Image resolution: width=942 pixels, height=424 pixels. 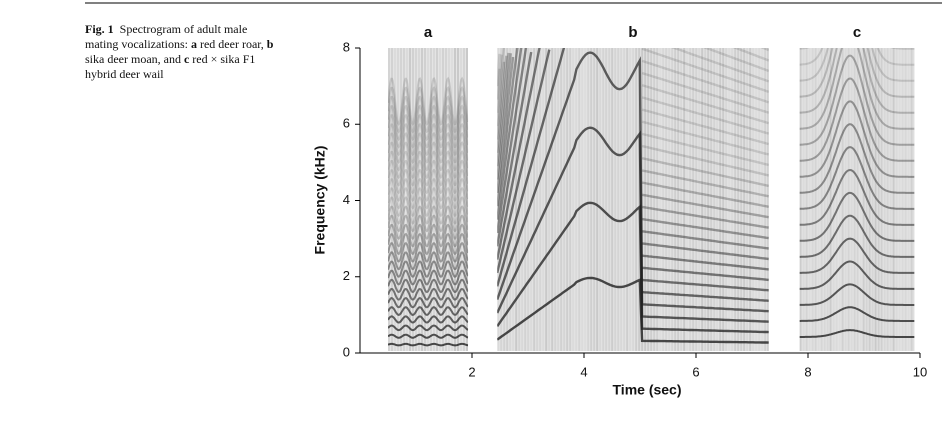 I want to click on panel-label: b, so click(x=632, y=32).